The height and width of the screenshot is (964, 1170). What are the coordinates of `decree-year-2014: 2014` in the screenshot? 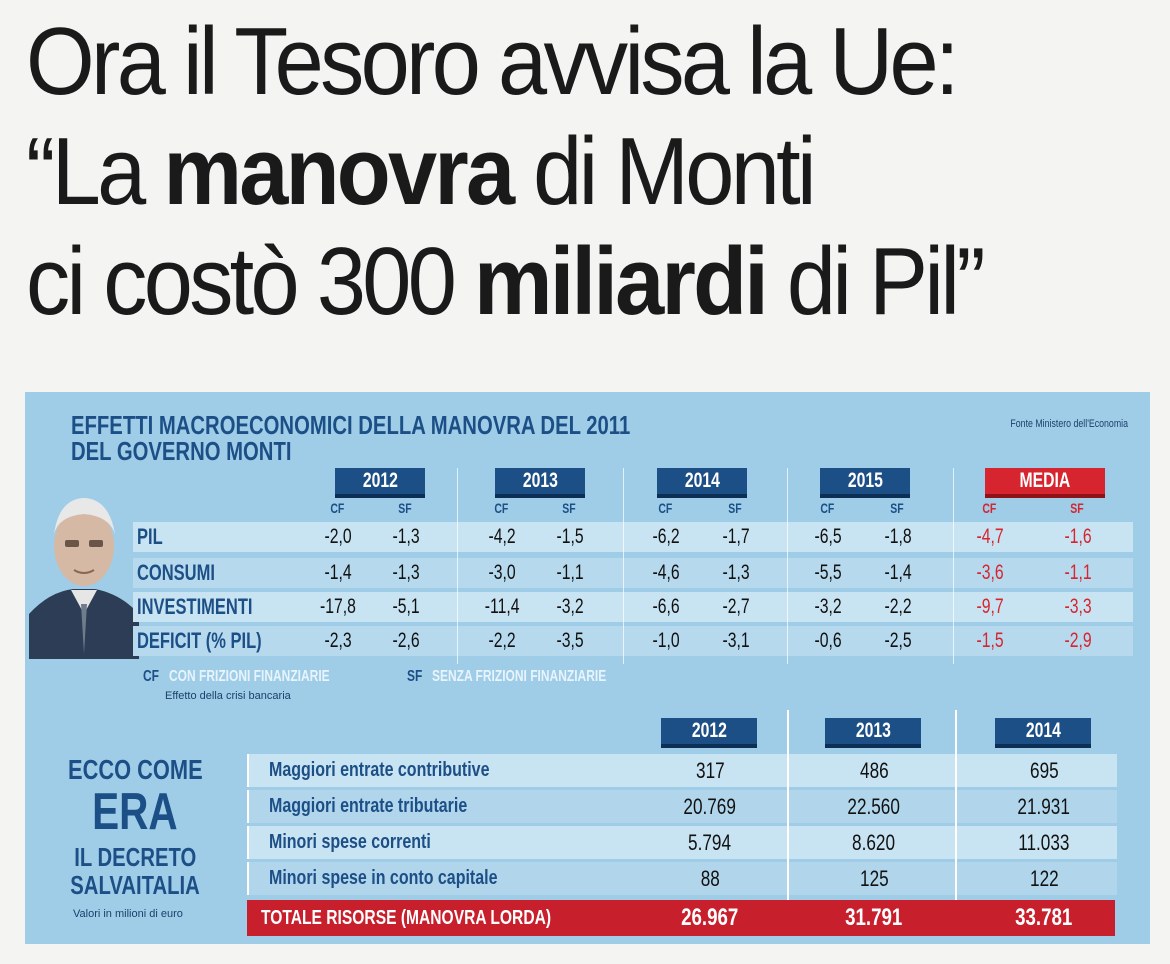 It's located at (1043, 733).